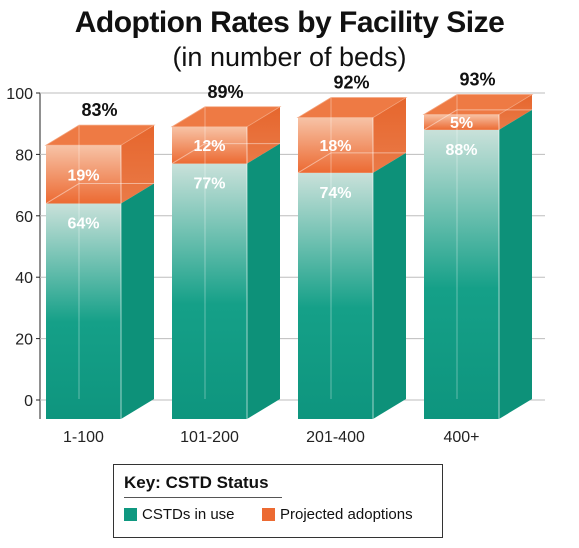 The width and height of the screenshot is (579, 548). Describe the element at coordinates (83, 224) in the screenshot. I see `data-label-in-use: 64%` at that location.